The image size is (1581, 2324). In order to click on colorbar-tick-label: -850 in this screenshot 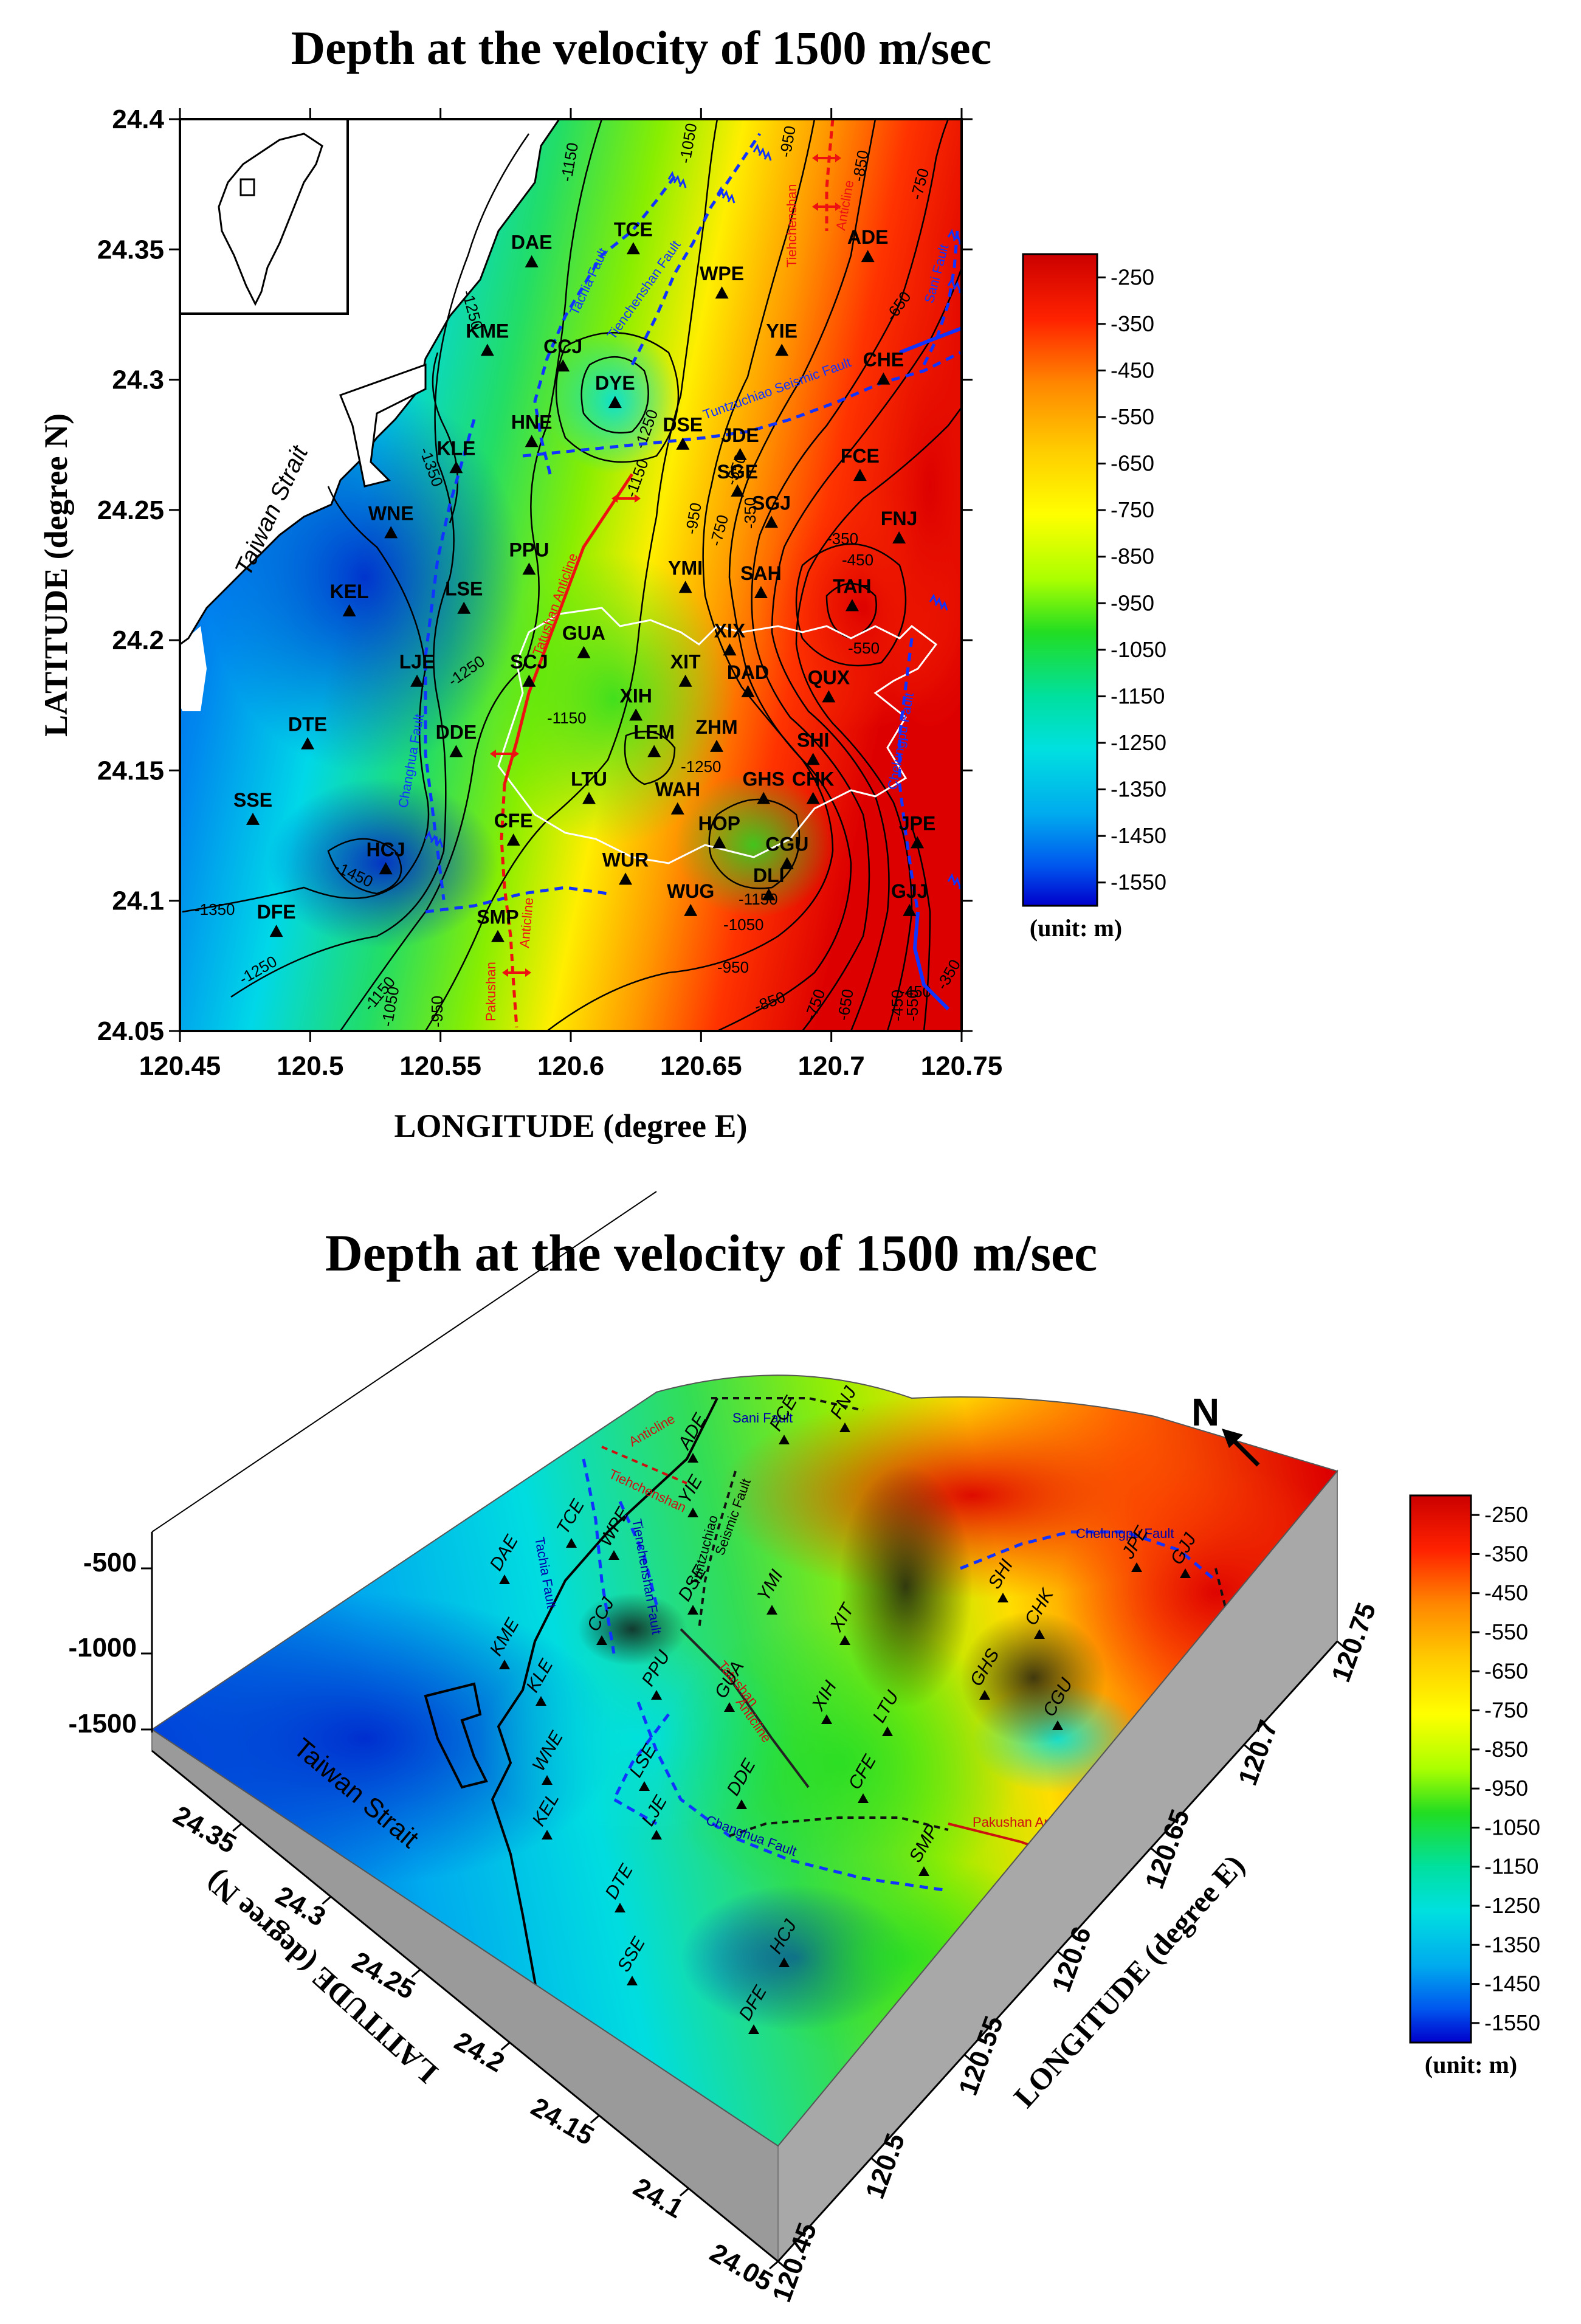, I will do `click(1132, 556)`.